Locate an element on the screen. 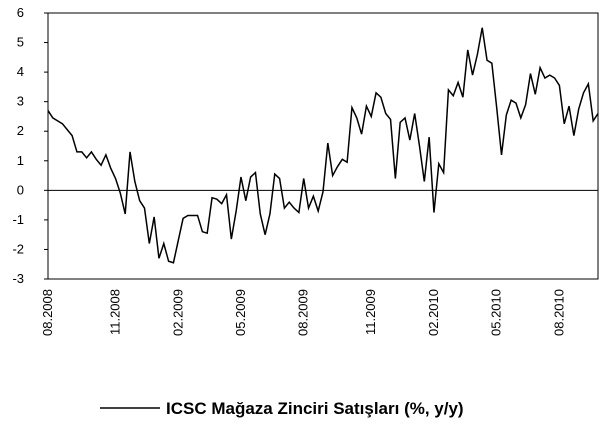 This screenshot has height=434, width=614. y-tick-label: 5 is located at coordinates (20, 42).